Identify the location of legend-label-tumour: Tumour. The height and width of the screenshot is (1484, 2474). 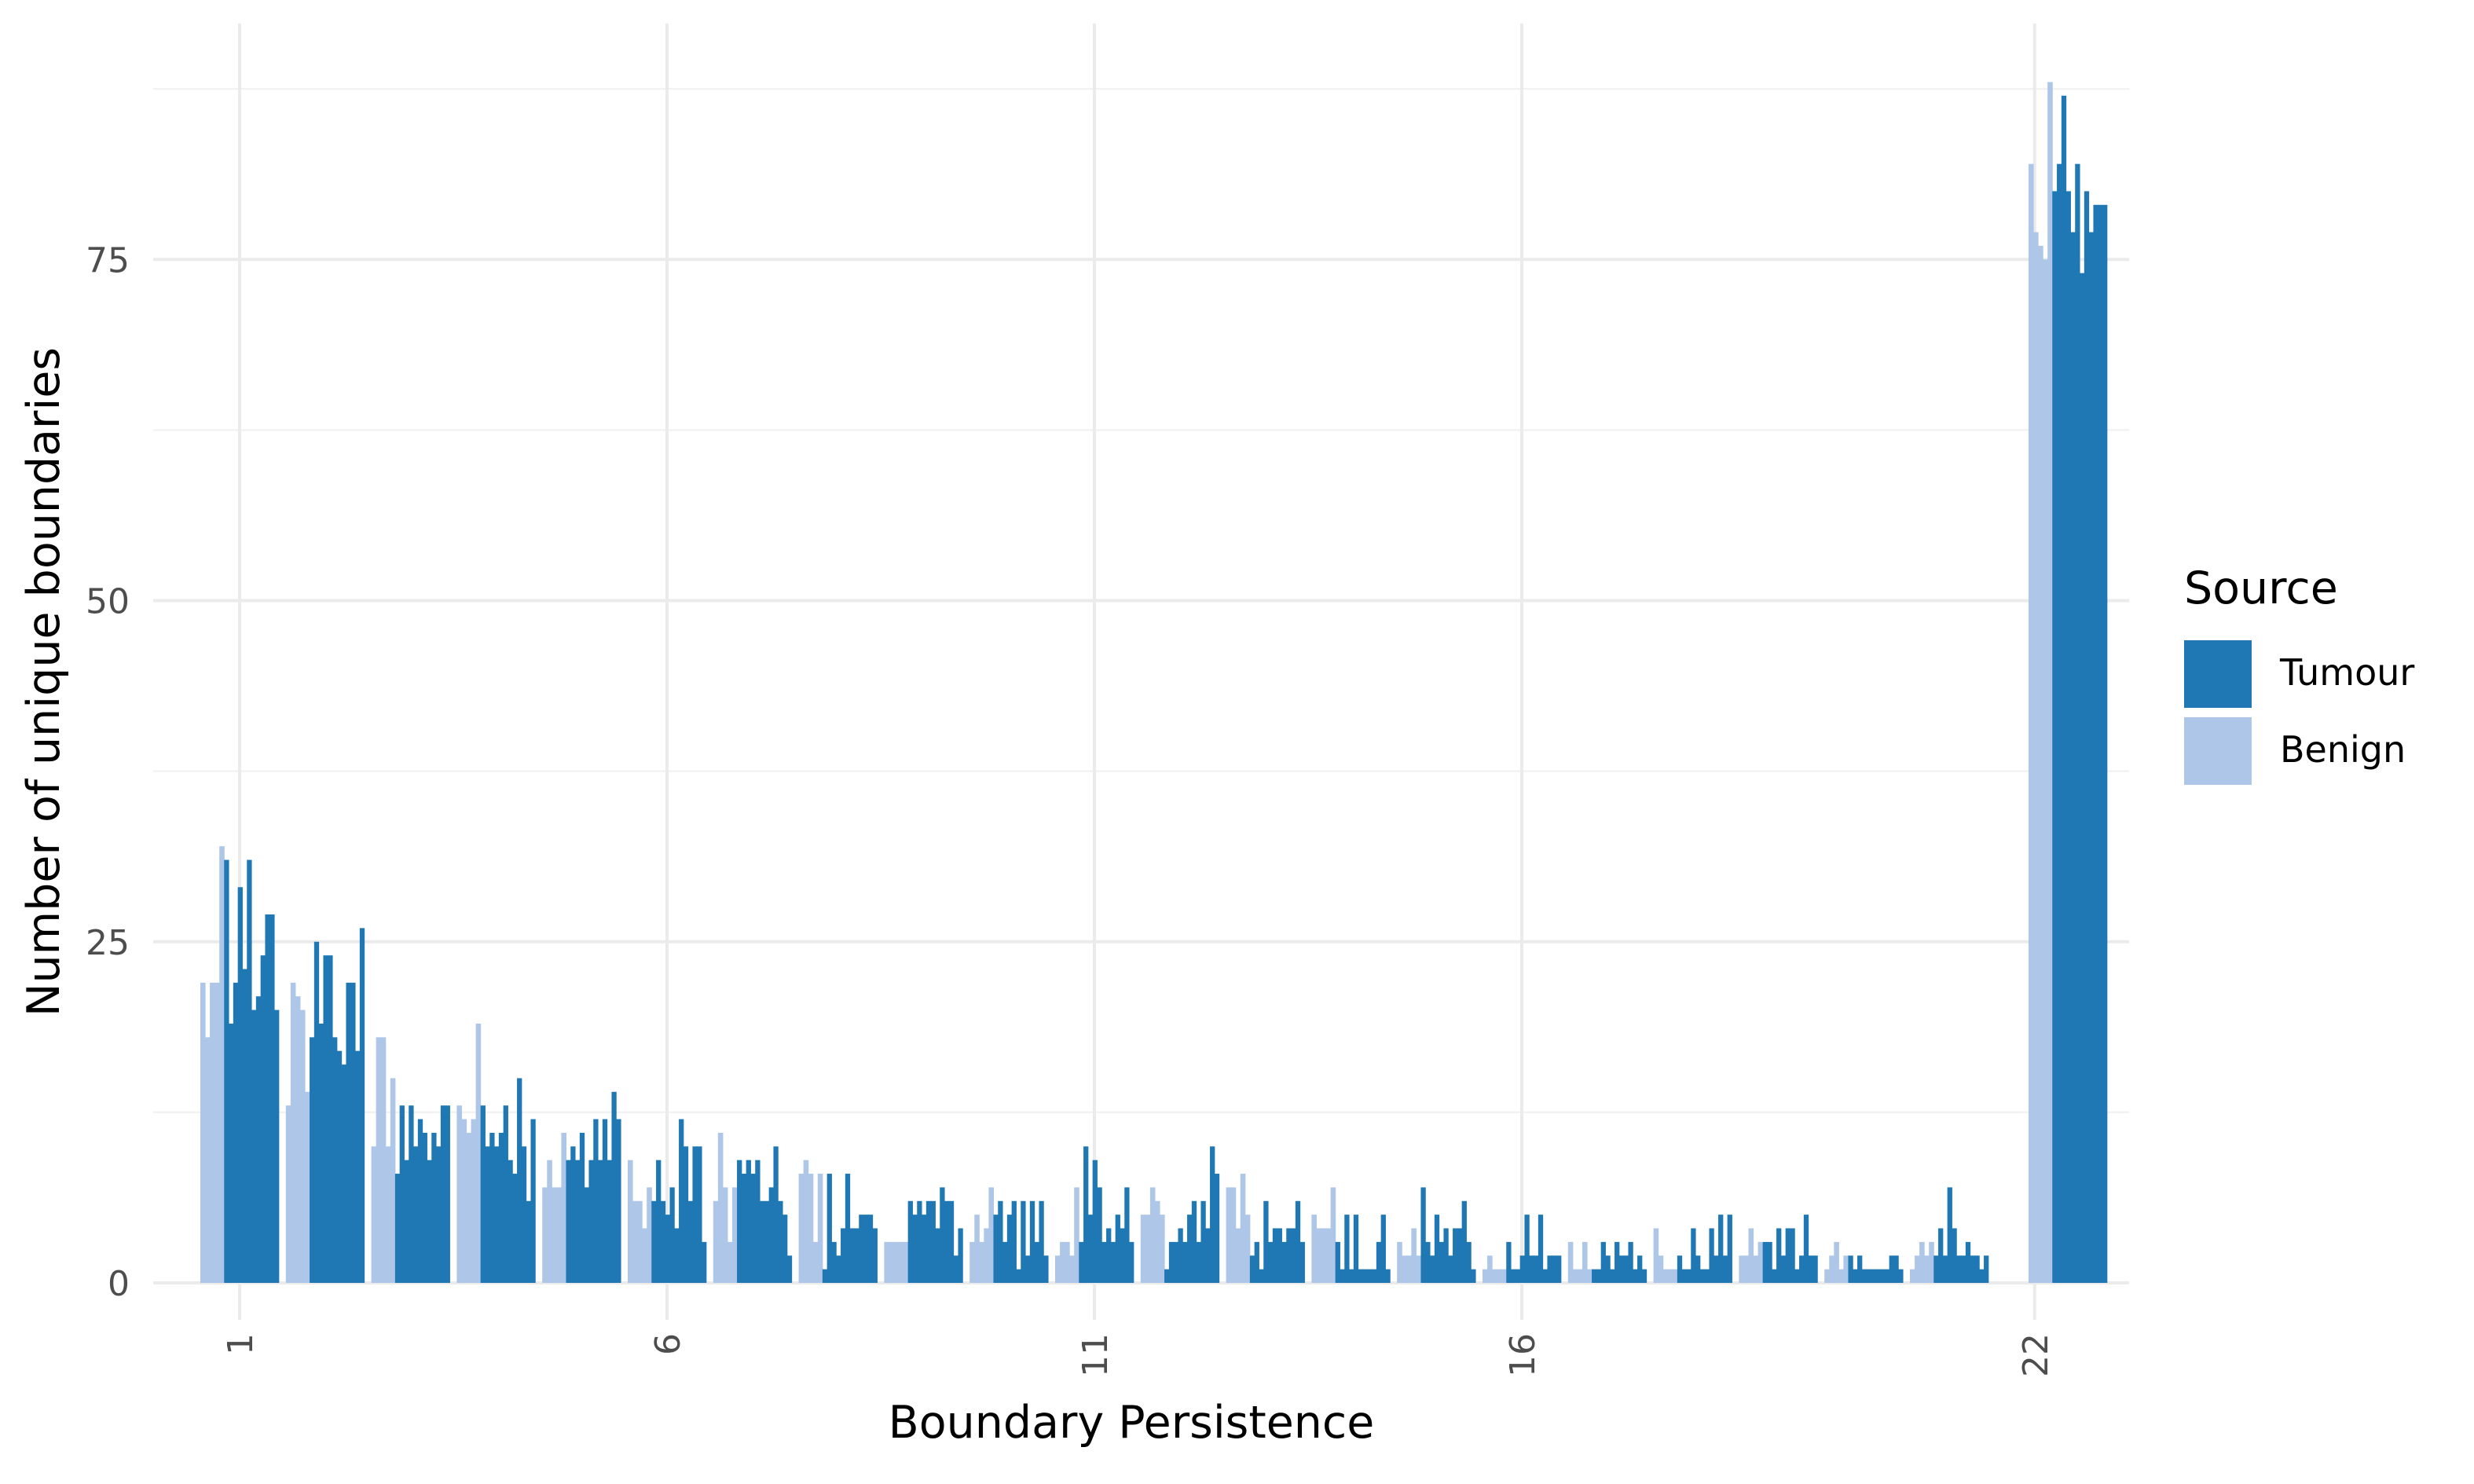
(2346, 672).